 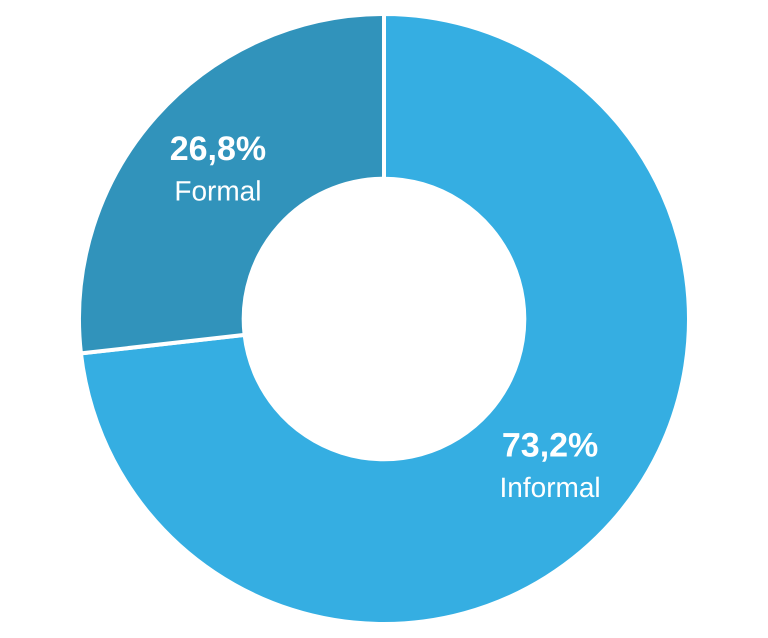 I want to click on data-label: 26,8%, so click(x=218, y=149).